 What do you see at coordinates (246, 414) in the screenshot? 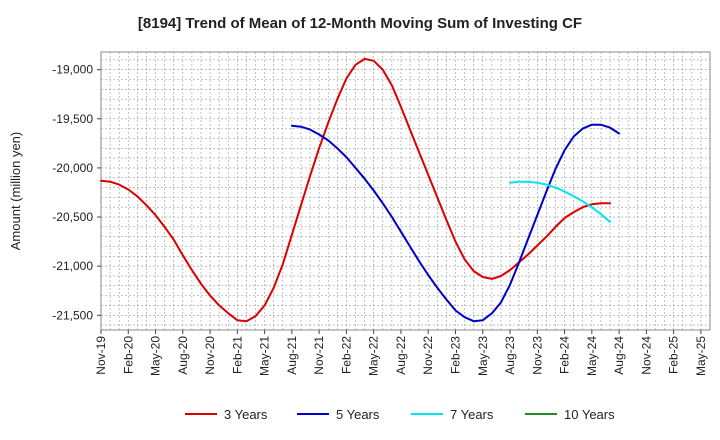
I see `legend-label-3-years: 3 Years` at bounding box center [246, 414].